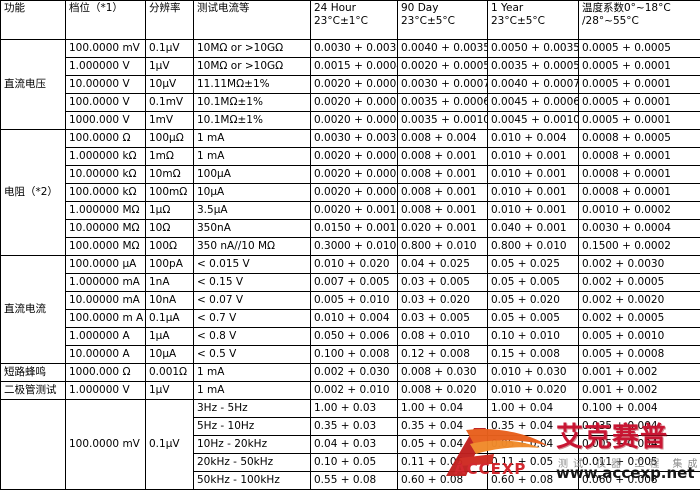 The image size is (700, 490). What do you see at coordinates (639, 409) in the screenshot?
I see `cell-temp-coefficient: 0.100 + 0.004` at bounding box center [639, 409].